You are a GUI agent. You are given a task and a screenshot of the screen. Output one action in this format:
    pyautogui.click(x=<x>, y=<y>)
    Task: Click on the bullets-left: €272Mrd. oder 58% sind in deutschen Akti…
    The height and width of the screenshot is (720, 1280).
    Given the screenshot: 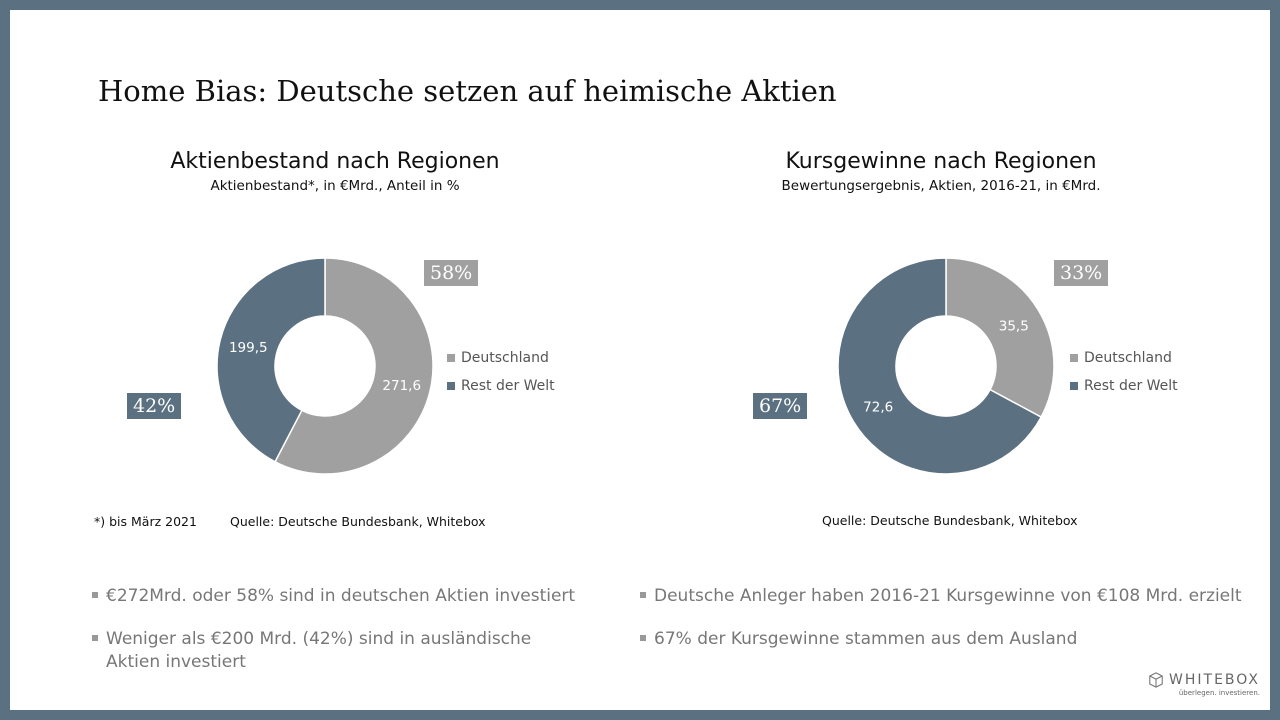 What is the action you would take?
    pyautogui.click(x=337, y=629)
    